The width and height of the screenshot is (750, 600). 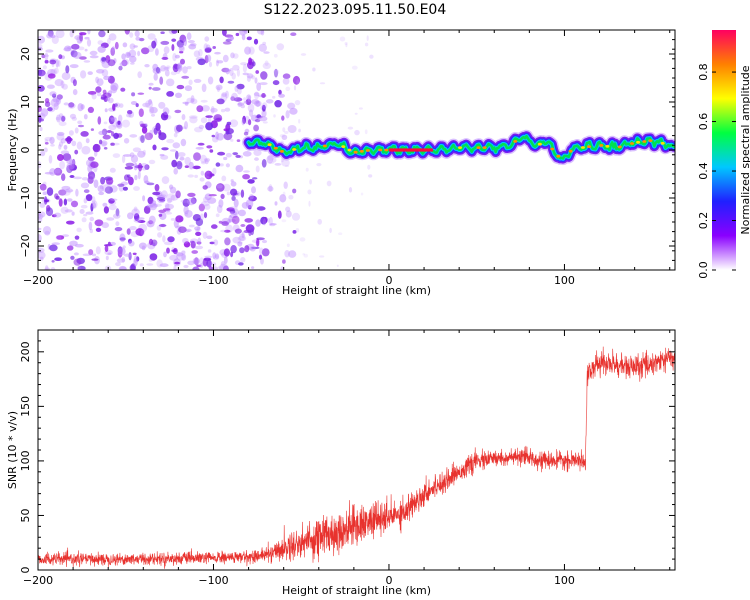 What do you see at coordinates (356, 590) in the screenshot?
I see `snr-x-axis-label: Height of straight line (km)` at bounding box center [356, 590].